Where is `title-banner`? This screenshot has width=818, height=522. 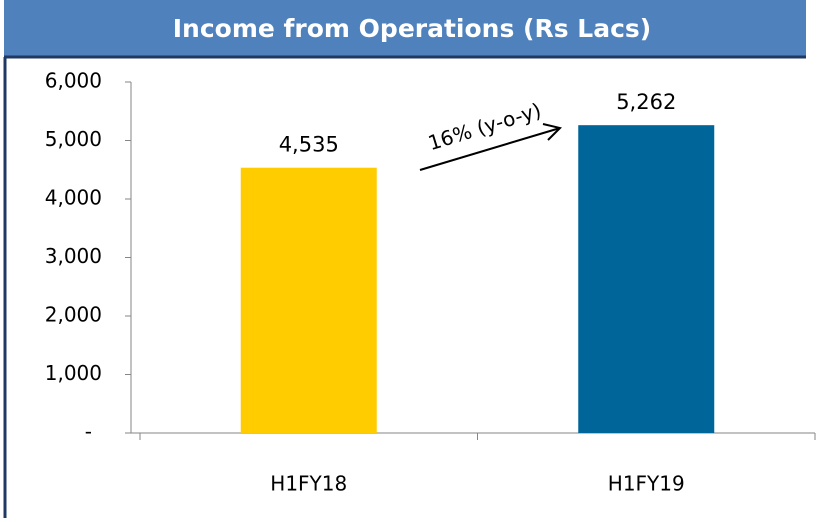
title-banner is located at coordinates (405, 28).